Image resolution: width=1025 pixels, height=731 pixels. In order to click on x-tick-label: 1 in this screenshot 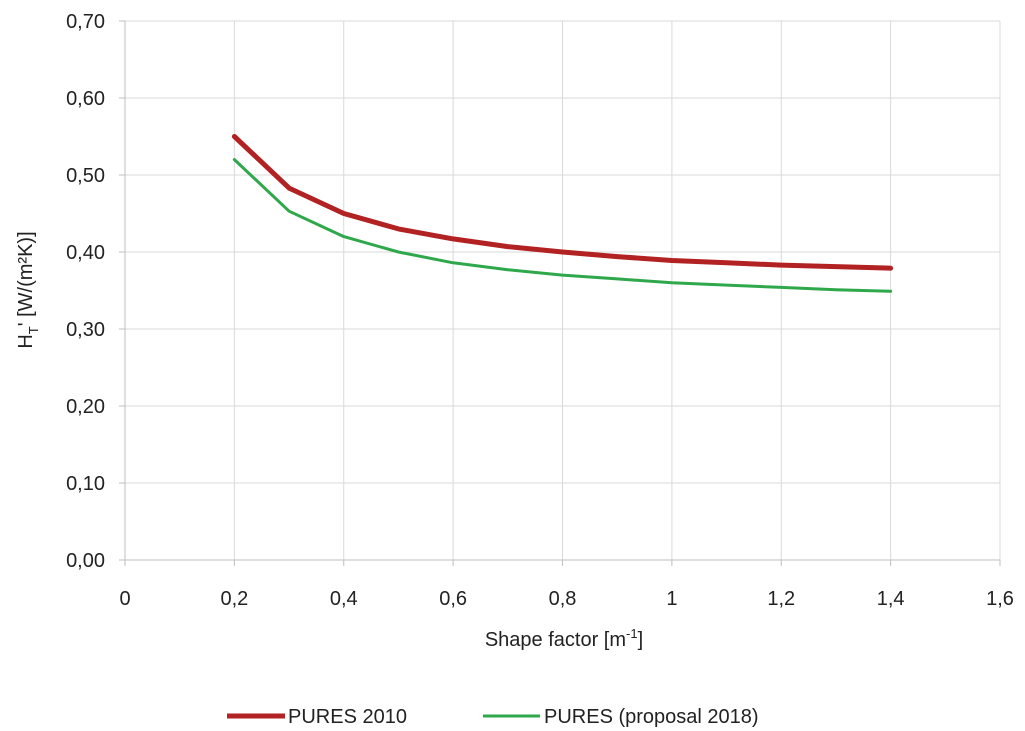, I will do `click(671, 599)`.